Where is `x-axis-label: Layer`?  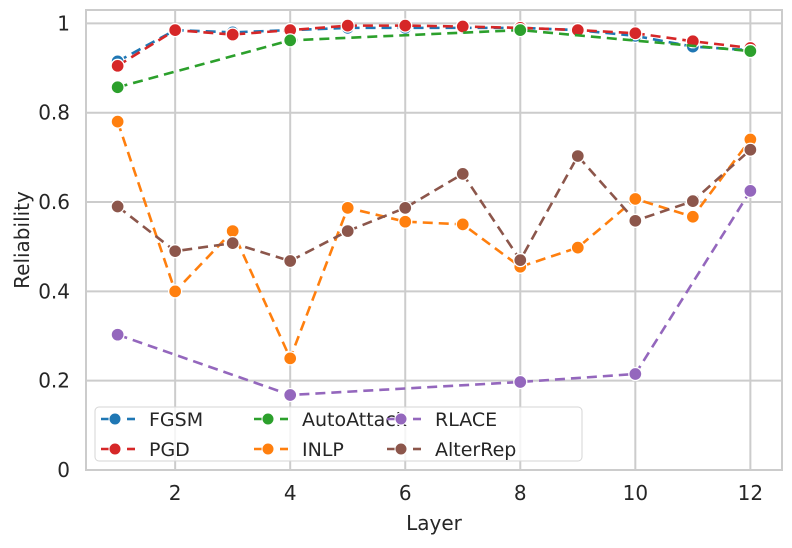 x-axis-label: Layer is located at coordinates (434, 523).